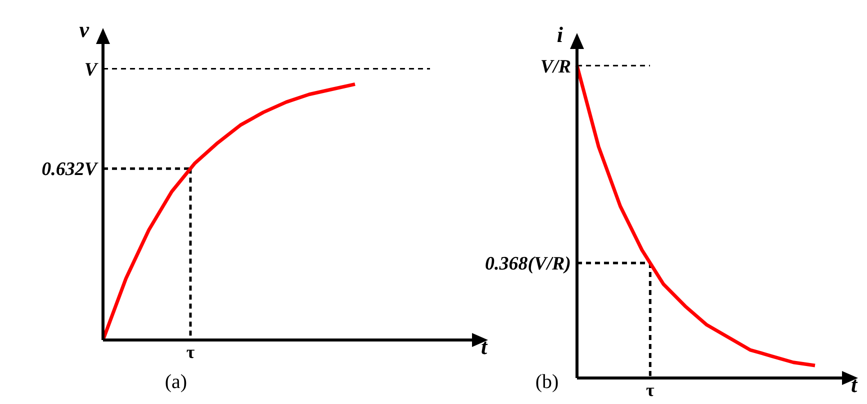  Describe the element at coordinates (547, 382) in the screenshot. I see `text: (b)` at that location.